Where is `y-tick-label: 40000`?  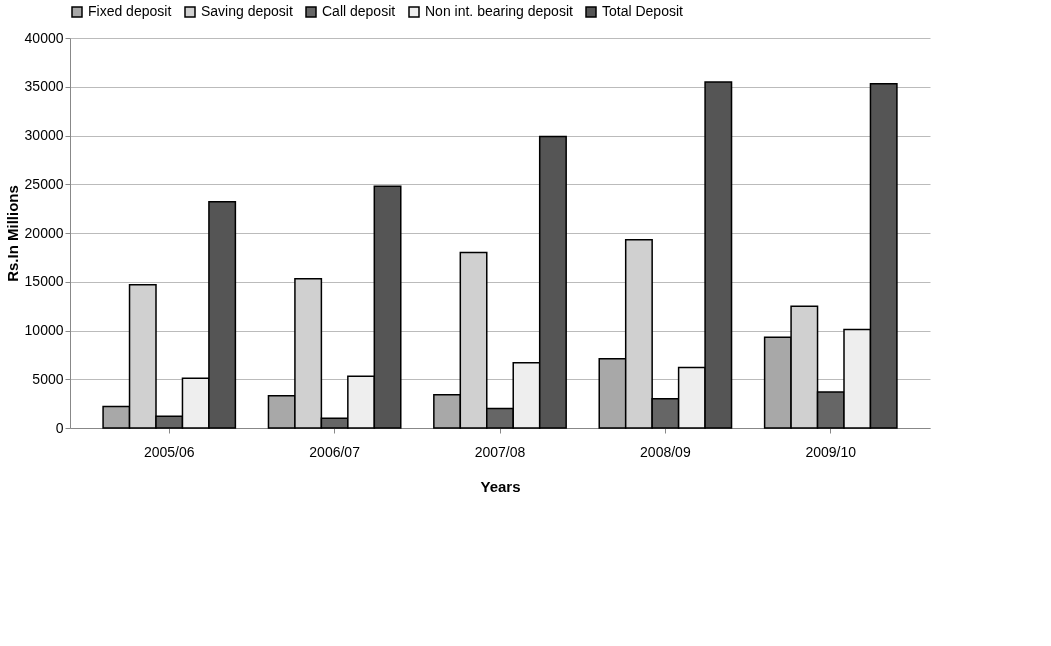 y-tick-label: 40000 is located at coordinates (44, 37).